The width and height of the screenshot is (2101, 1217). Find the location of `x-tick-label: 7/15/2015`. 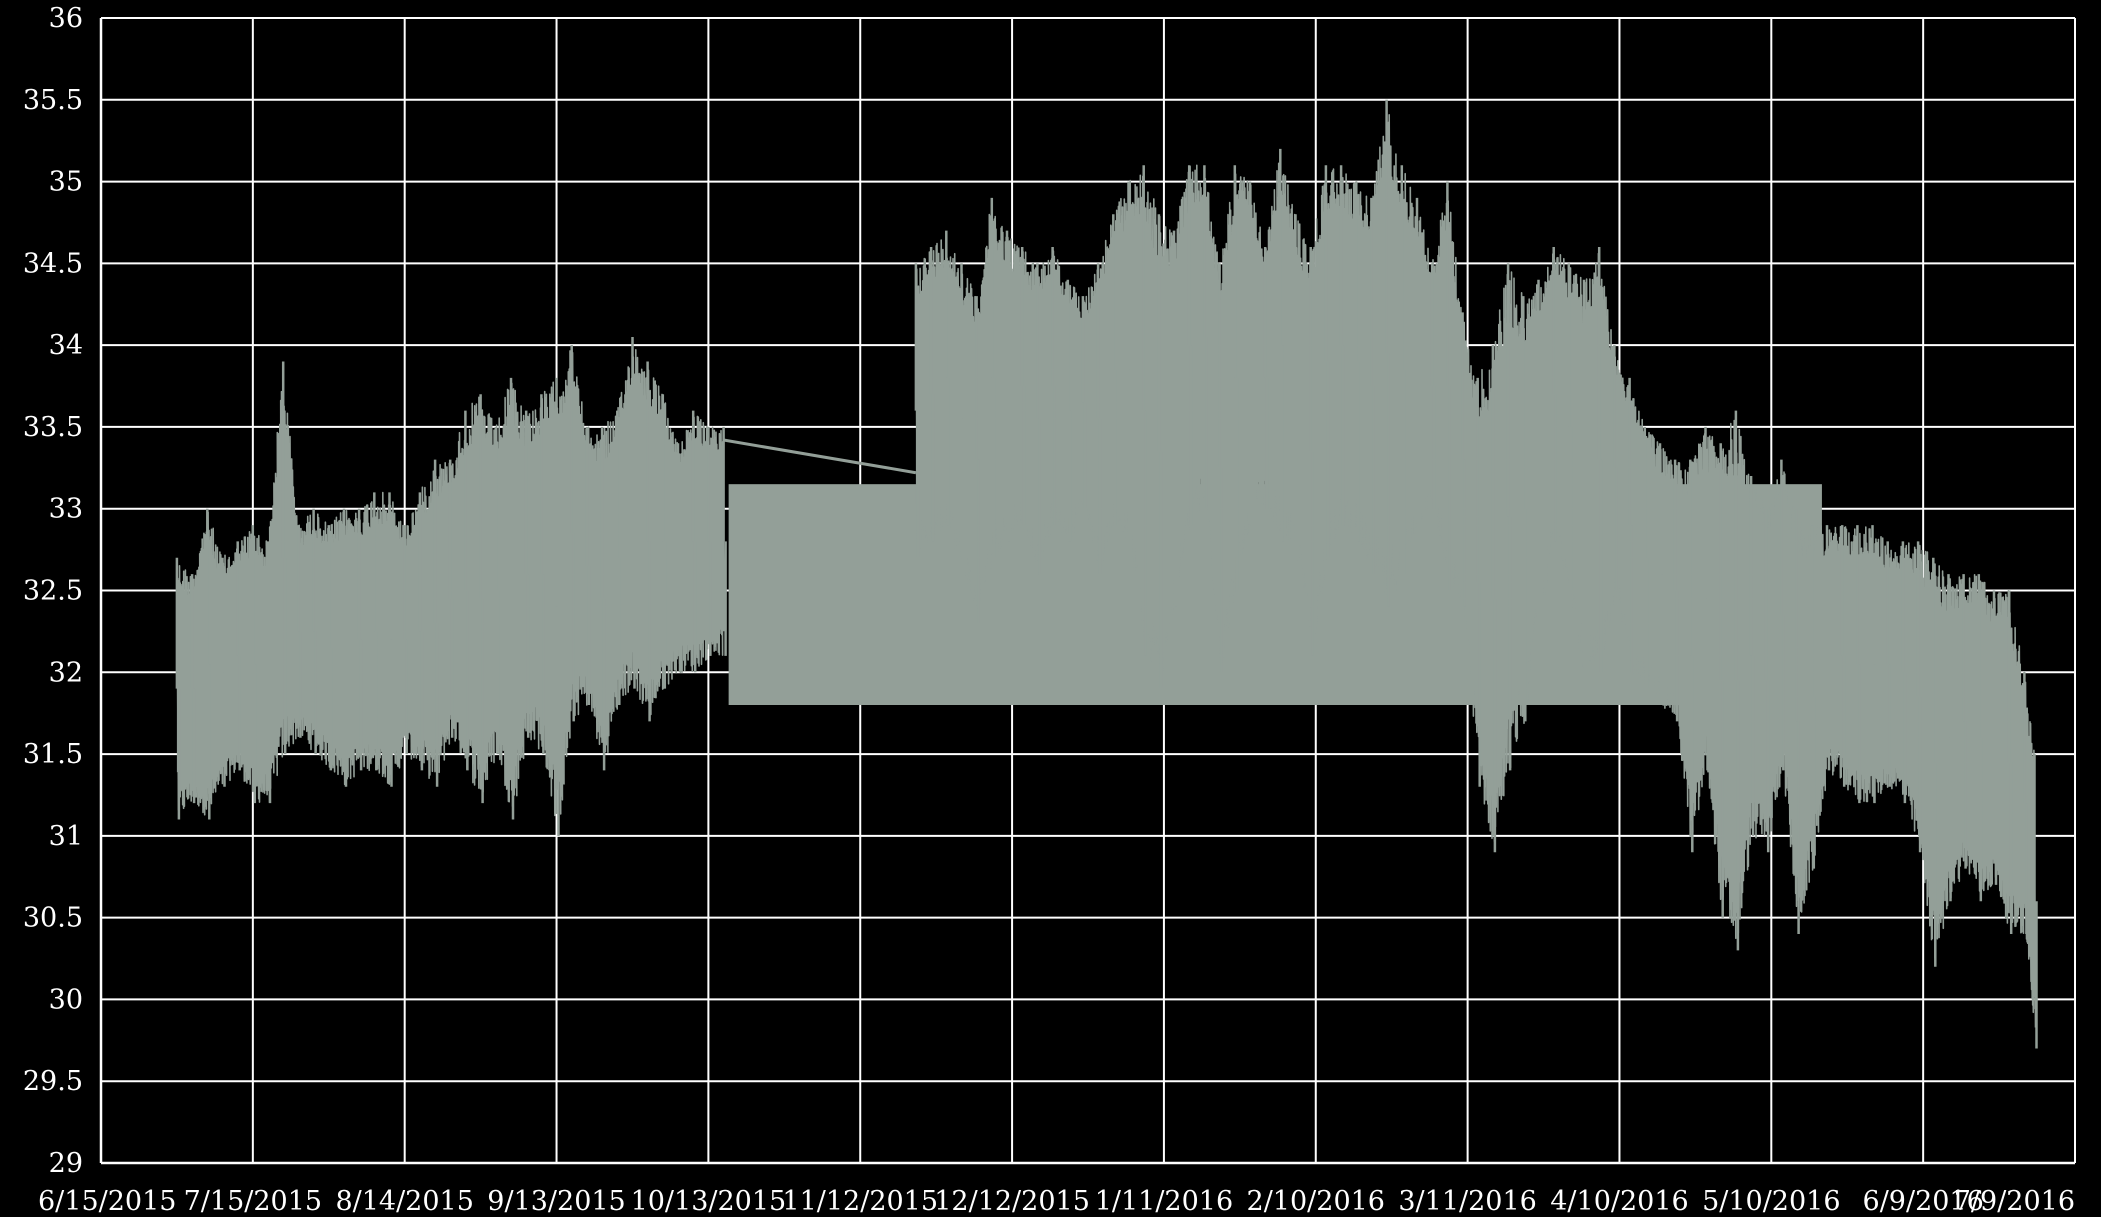

x-tick-label: 7/15/2015 is located at coordinates (253, 1201).